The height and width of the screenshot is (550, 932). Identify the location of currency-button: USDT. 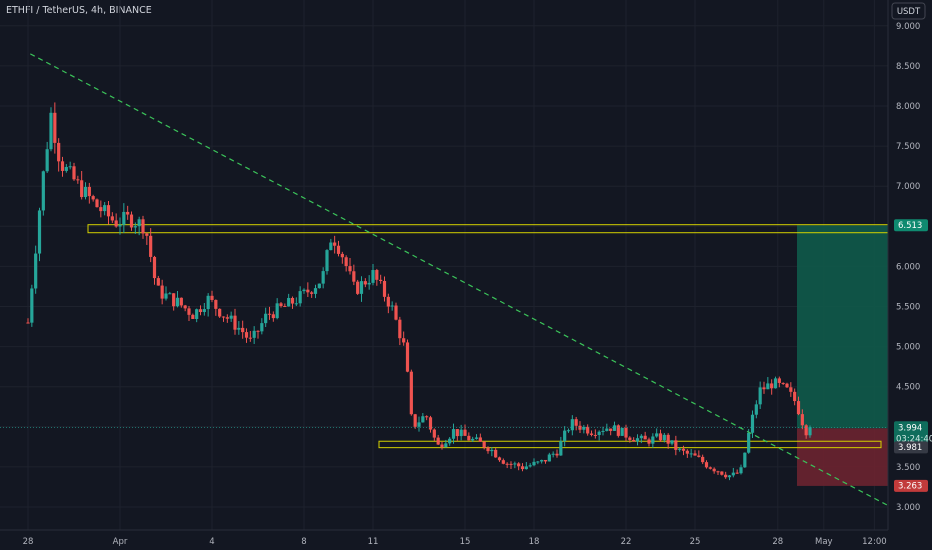
(908, 11).